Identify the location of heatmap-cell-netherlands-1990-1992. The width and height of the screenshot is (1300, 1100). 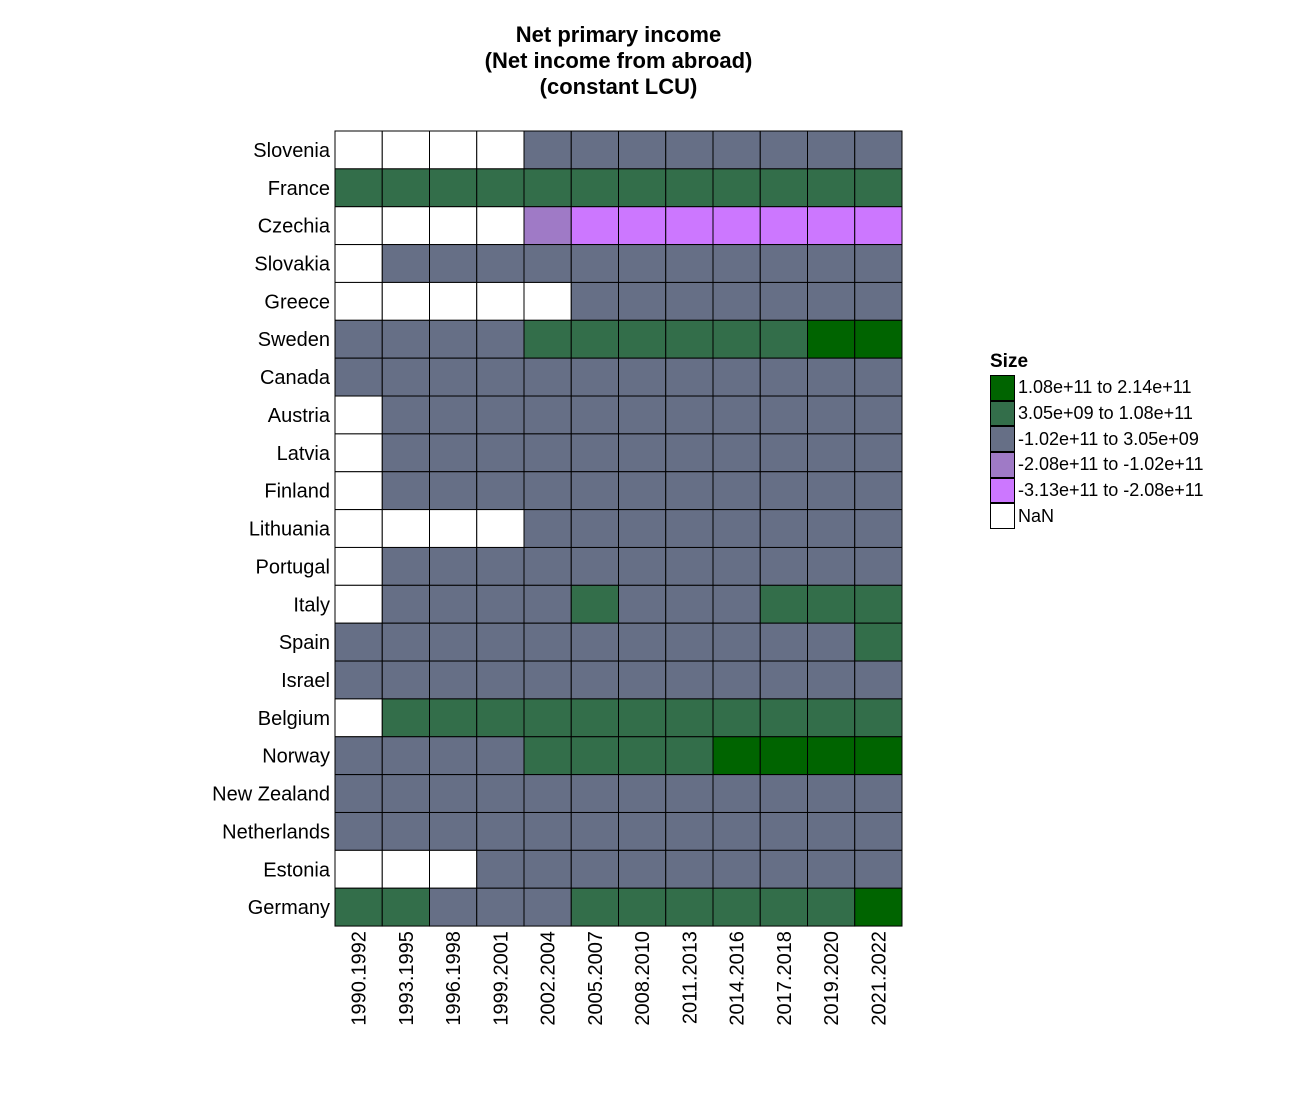
(358, 831).